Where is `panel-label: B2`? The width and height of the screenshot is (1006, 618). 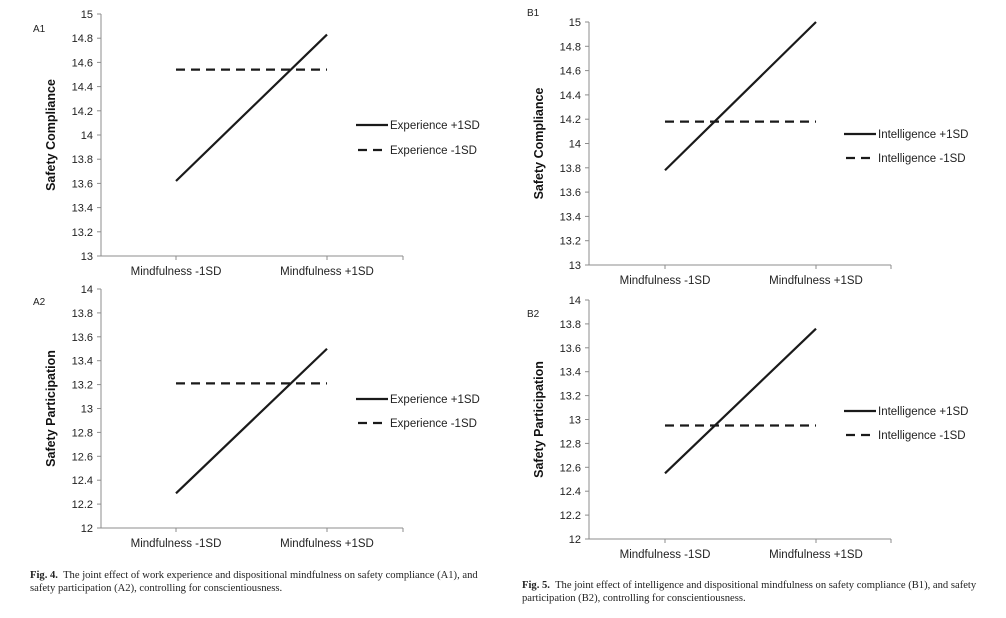
panel-label: B2 is located at coordinates (533, 314).